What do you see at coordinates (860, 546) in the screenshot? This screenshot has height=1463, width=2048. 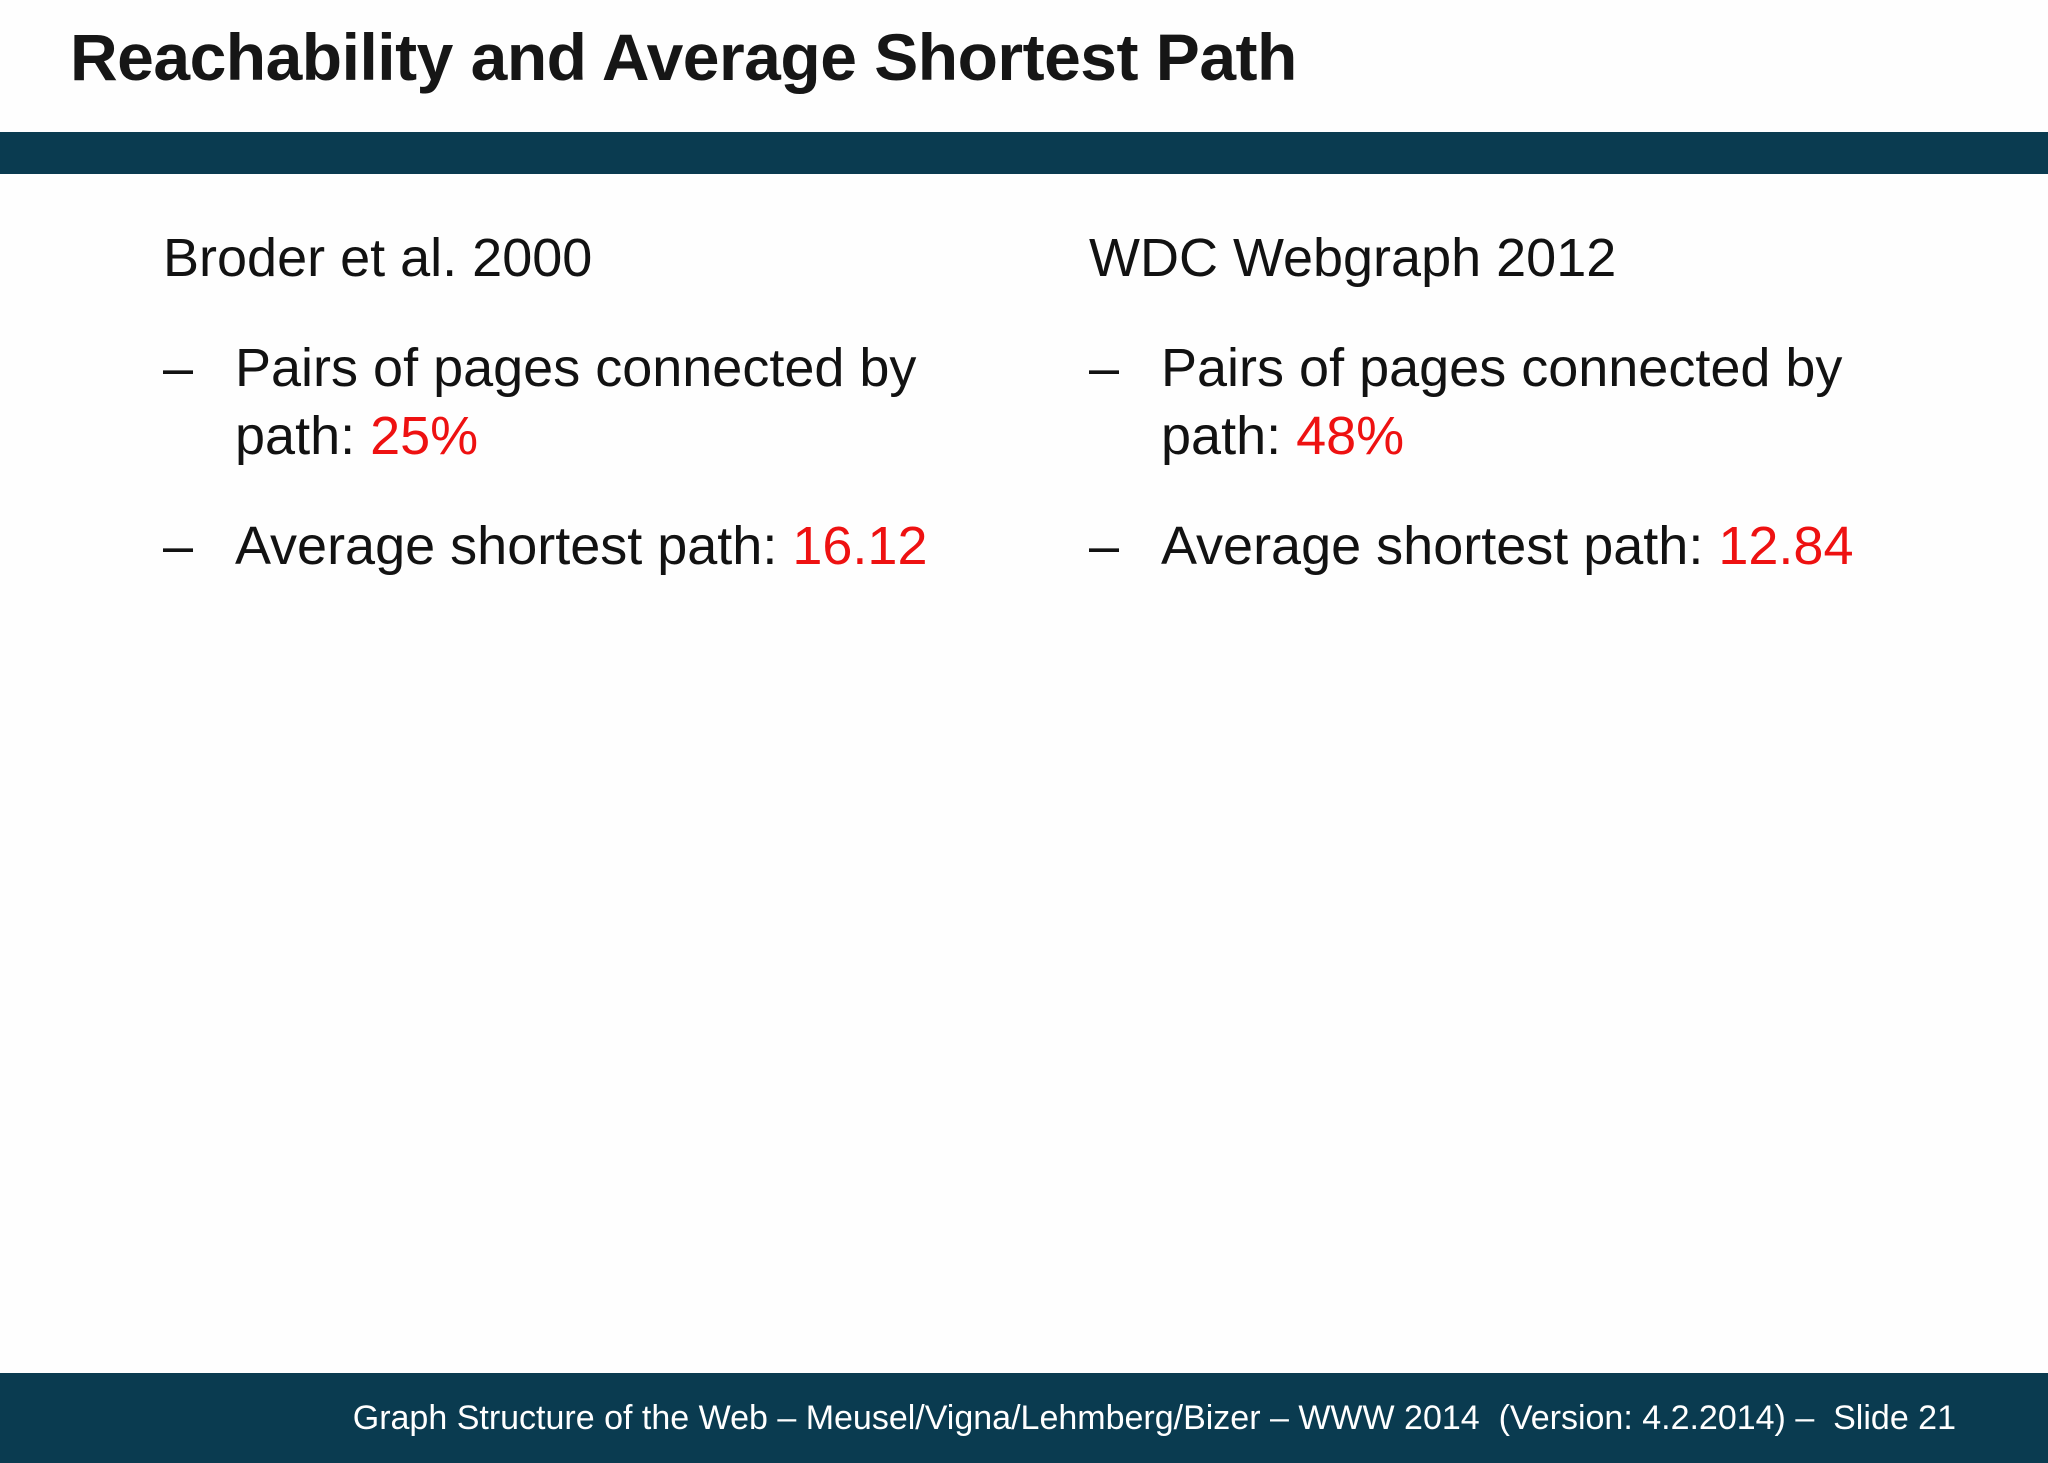 I see `highlight-value: 16.12` at bounding box center [860, 546].